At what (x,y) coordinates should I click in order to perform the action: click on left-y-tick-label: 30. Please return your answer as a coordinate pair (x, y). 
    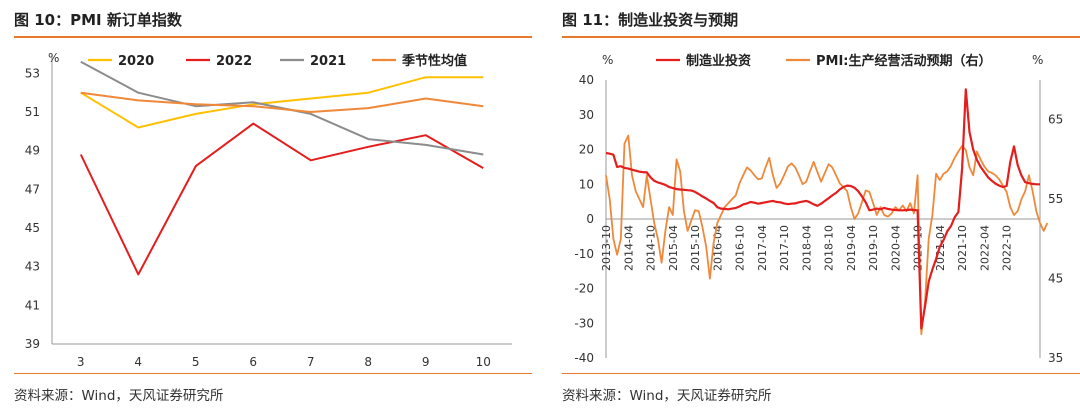
    Looking at the image, I should click on (586, 115).